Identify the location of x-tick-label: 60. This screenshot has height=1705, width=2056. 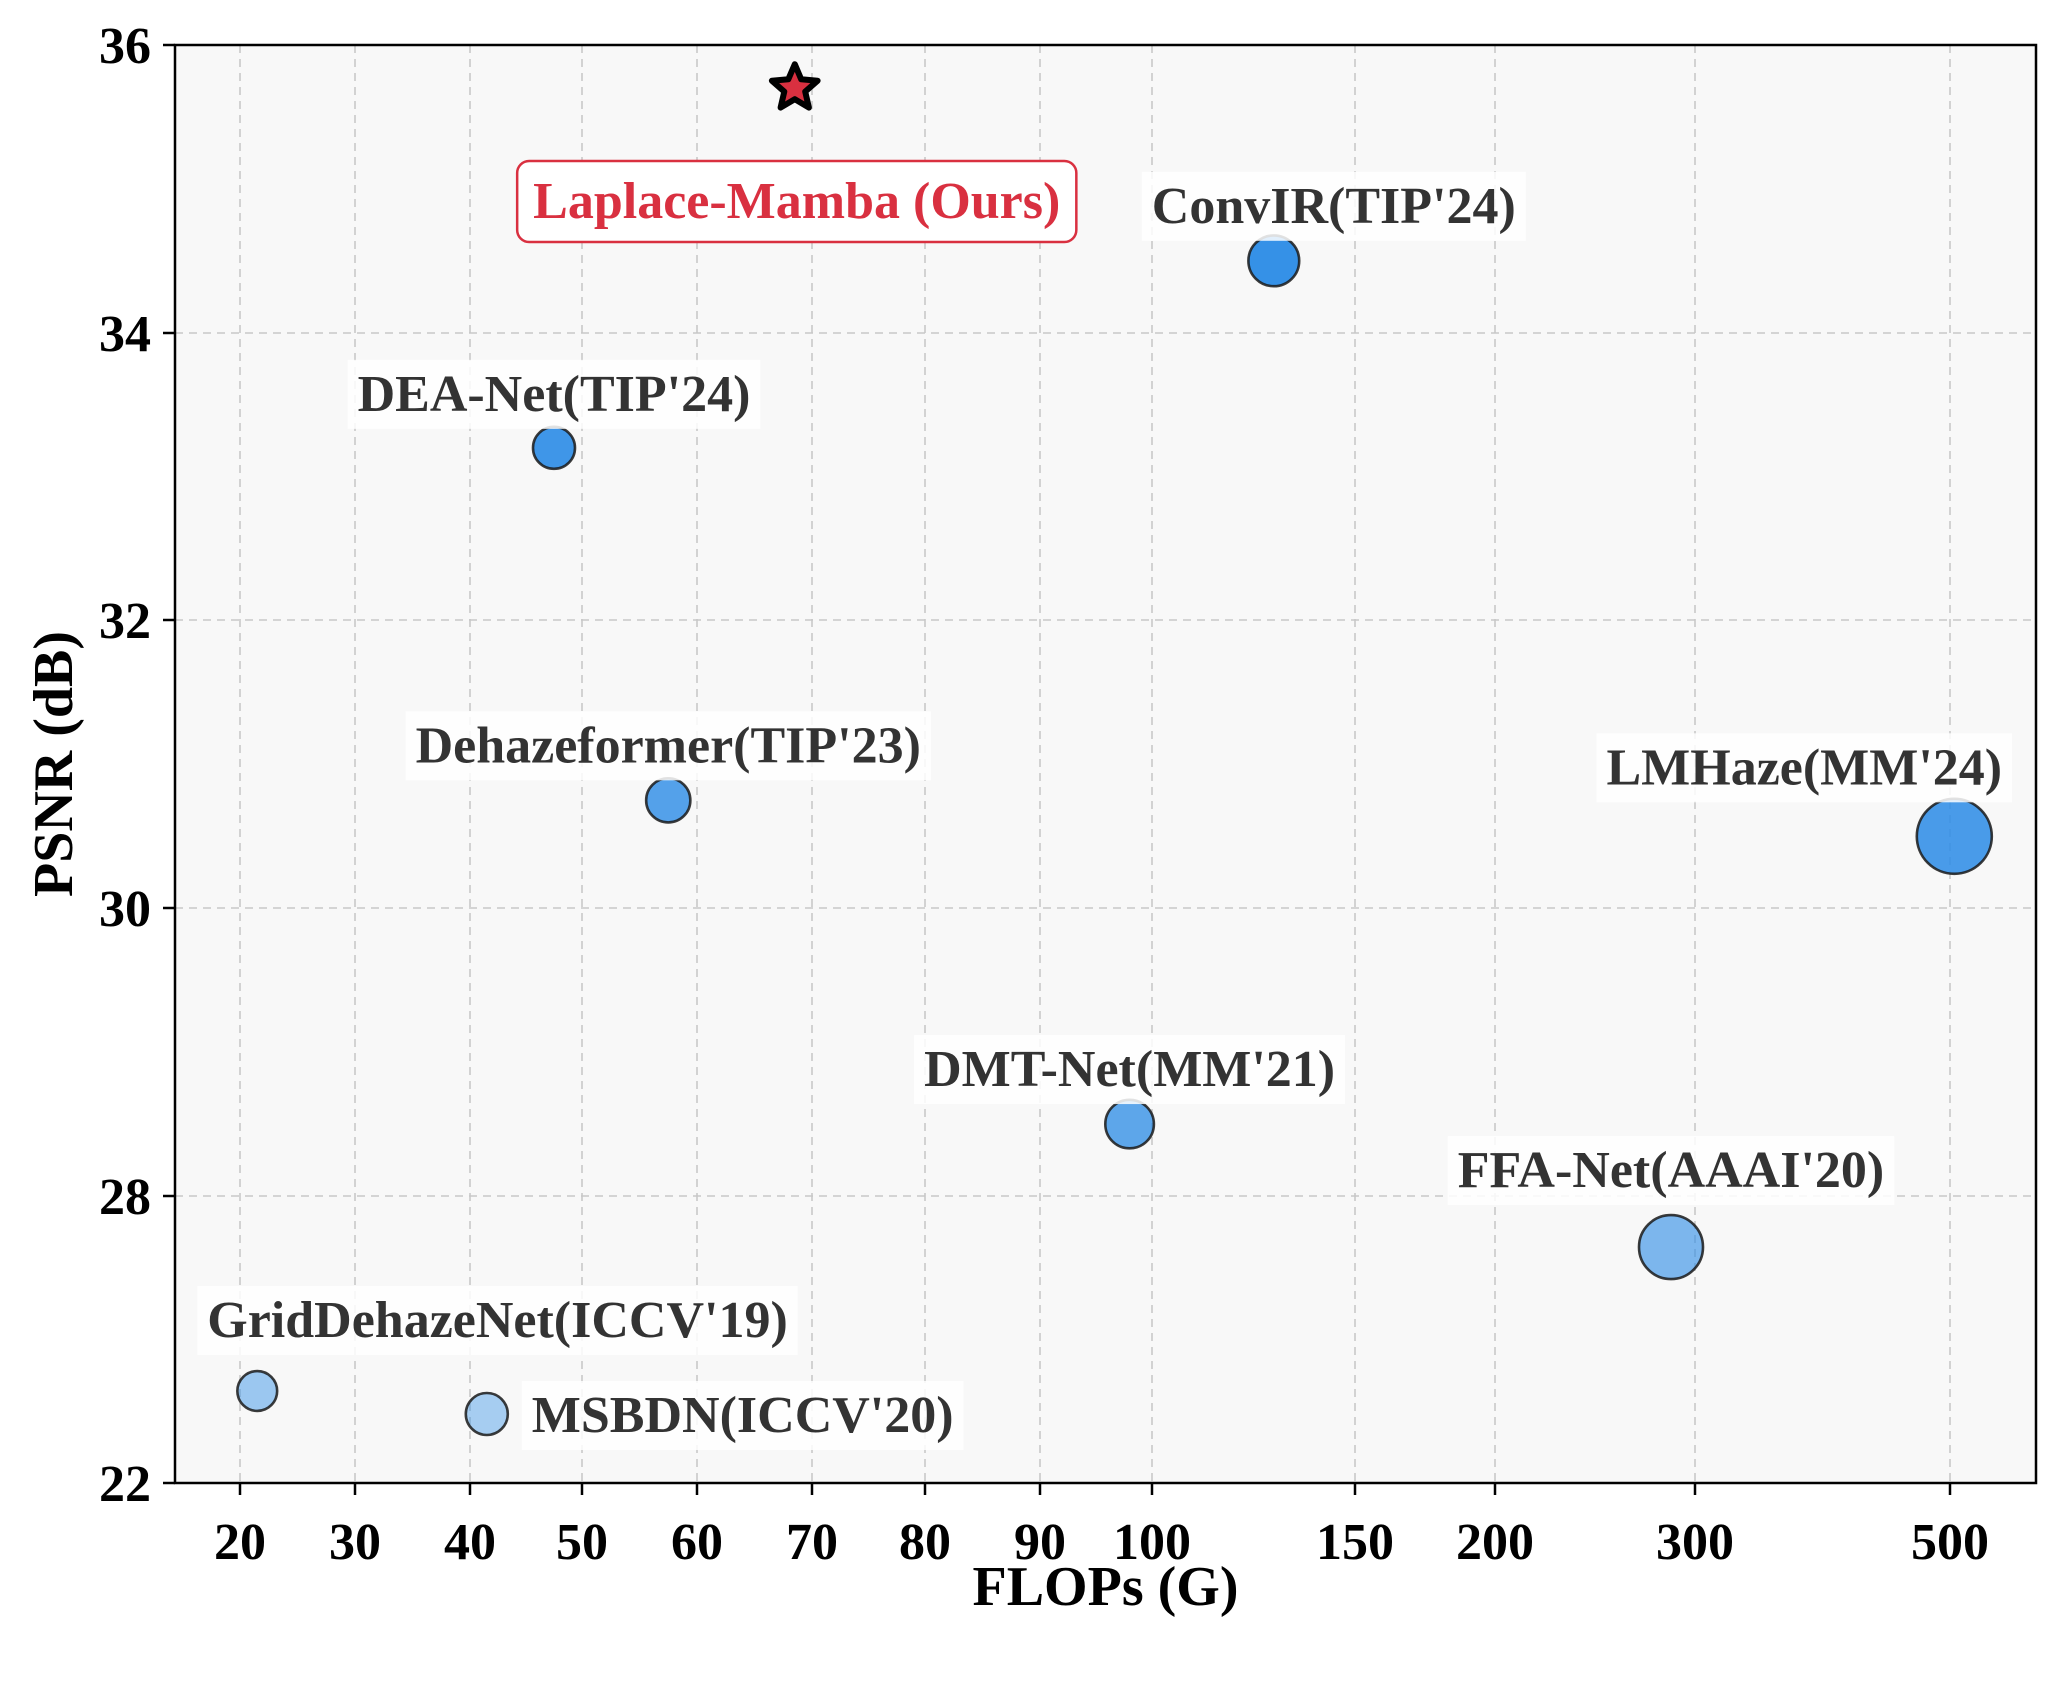
(697, 1542).